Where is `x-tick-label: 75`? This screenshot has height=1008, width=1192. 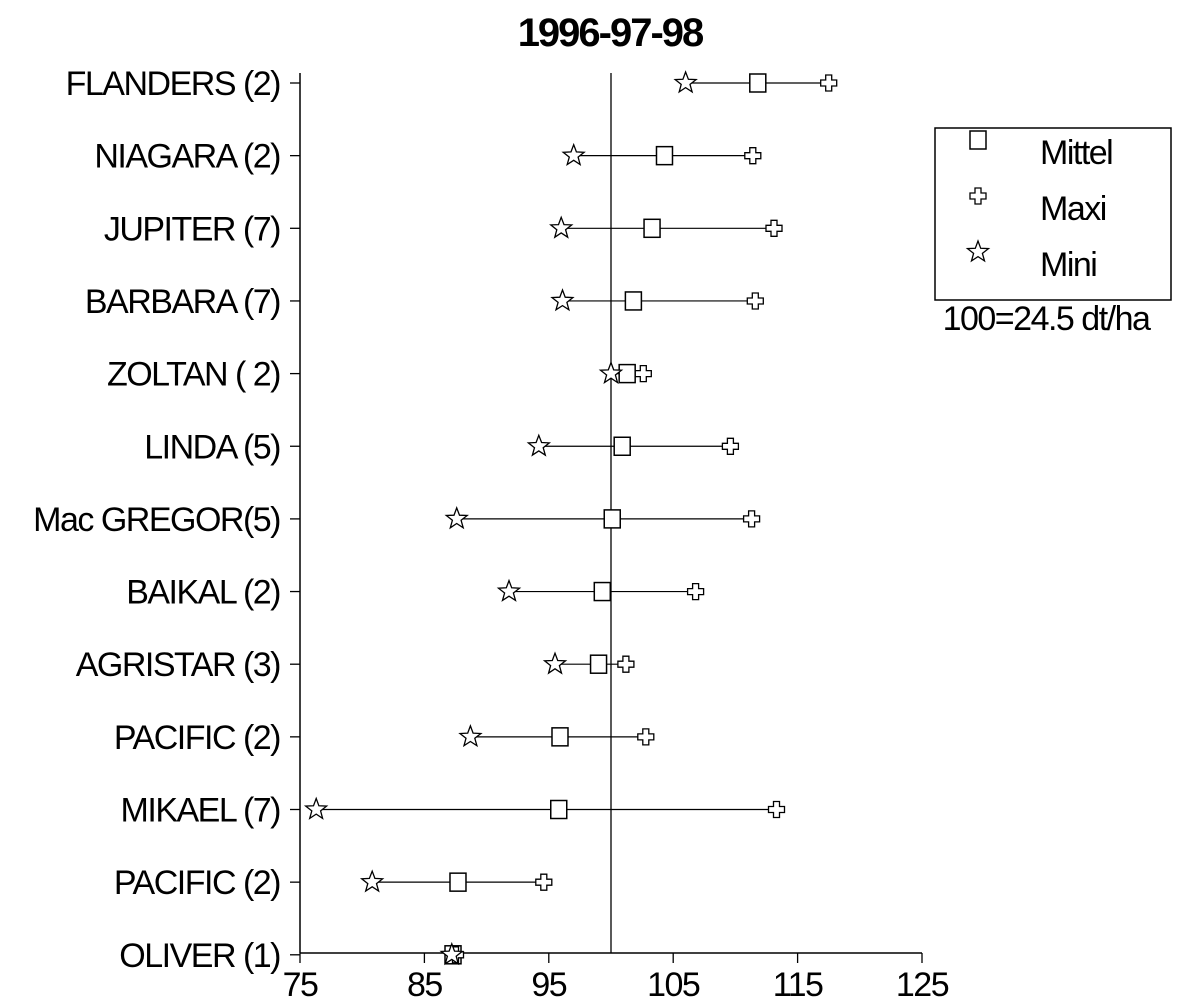 x-tick-label: 75 is located at coordinates (300, 985).